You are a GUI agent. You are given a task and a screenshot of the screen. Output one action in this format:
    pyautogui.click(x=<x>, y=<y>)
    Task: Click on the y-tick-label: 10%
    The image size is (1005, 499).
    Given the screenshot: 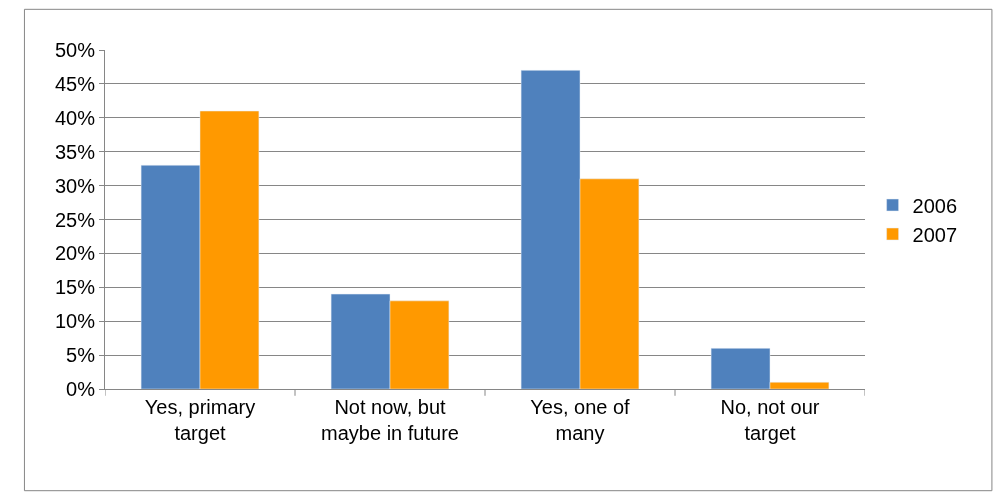 What is the action you would take?
    pyautogui.click(x=75, y=321)
    